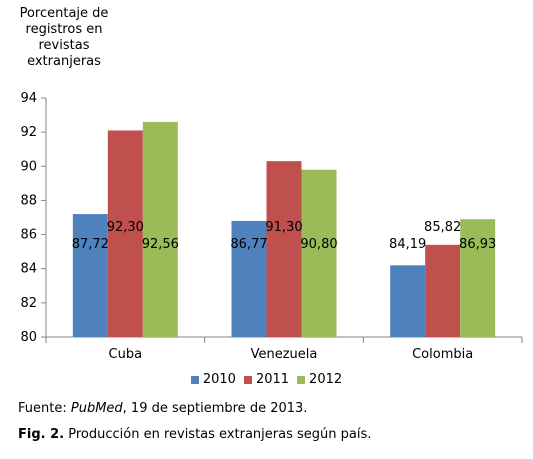  I want to click on bar-2011-venezuela, so click(284, 249).